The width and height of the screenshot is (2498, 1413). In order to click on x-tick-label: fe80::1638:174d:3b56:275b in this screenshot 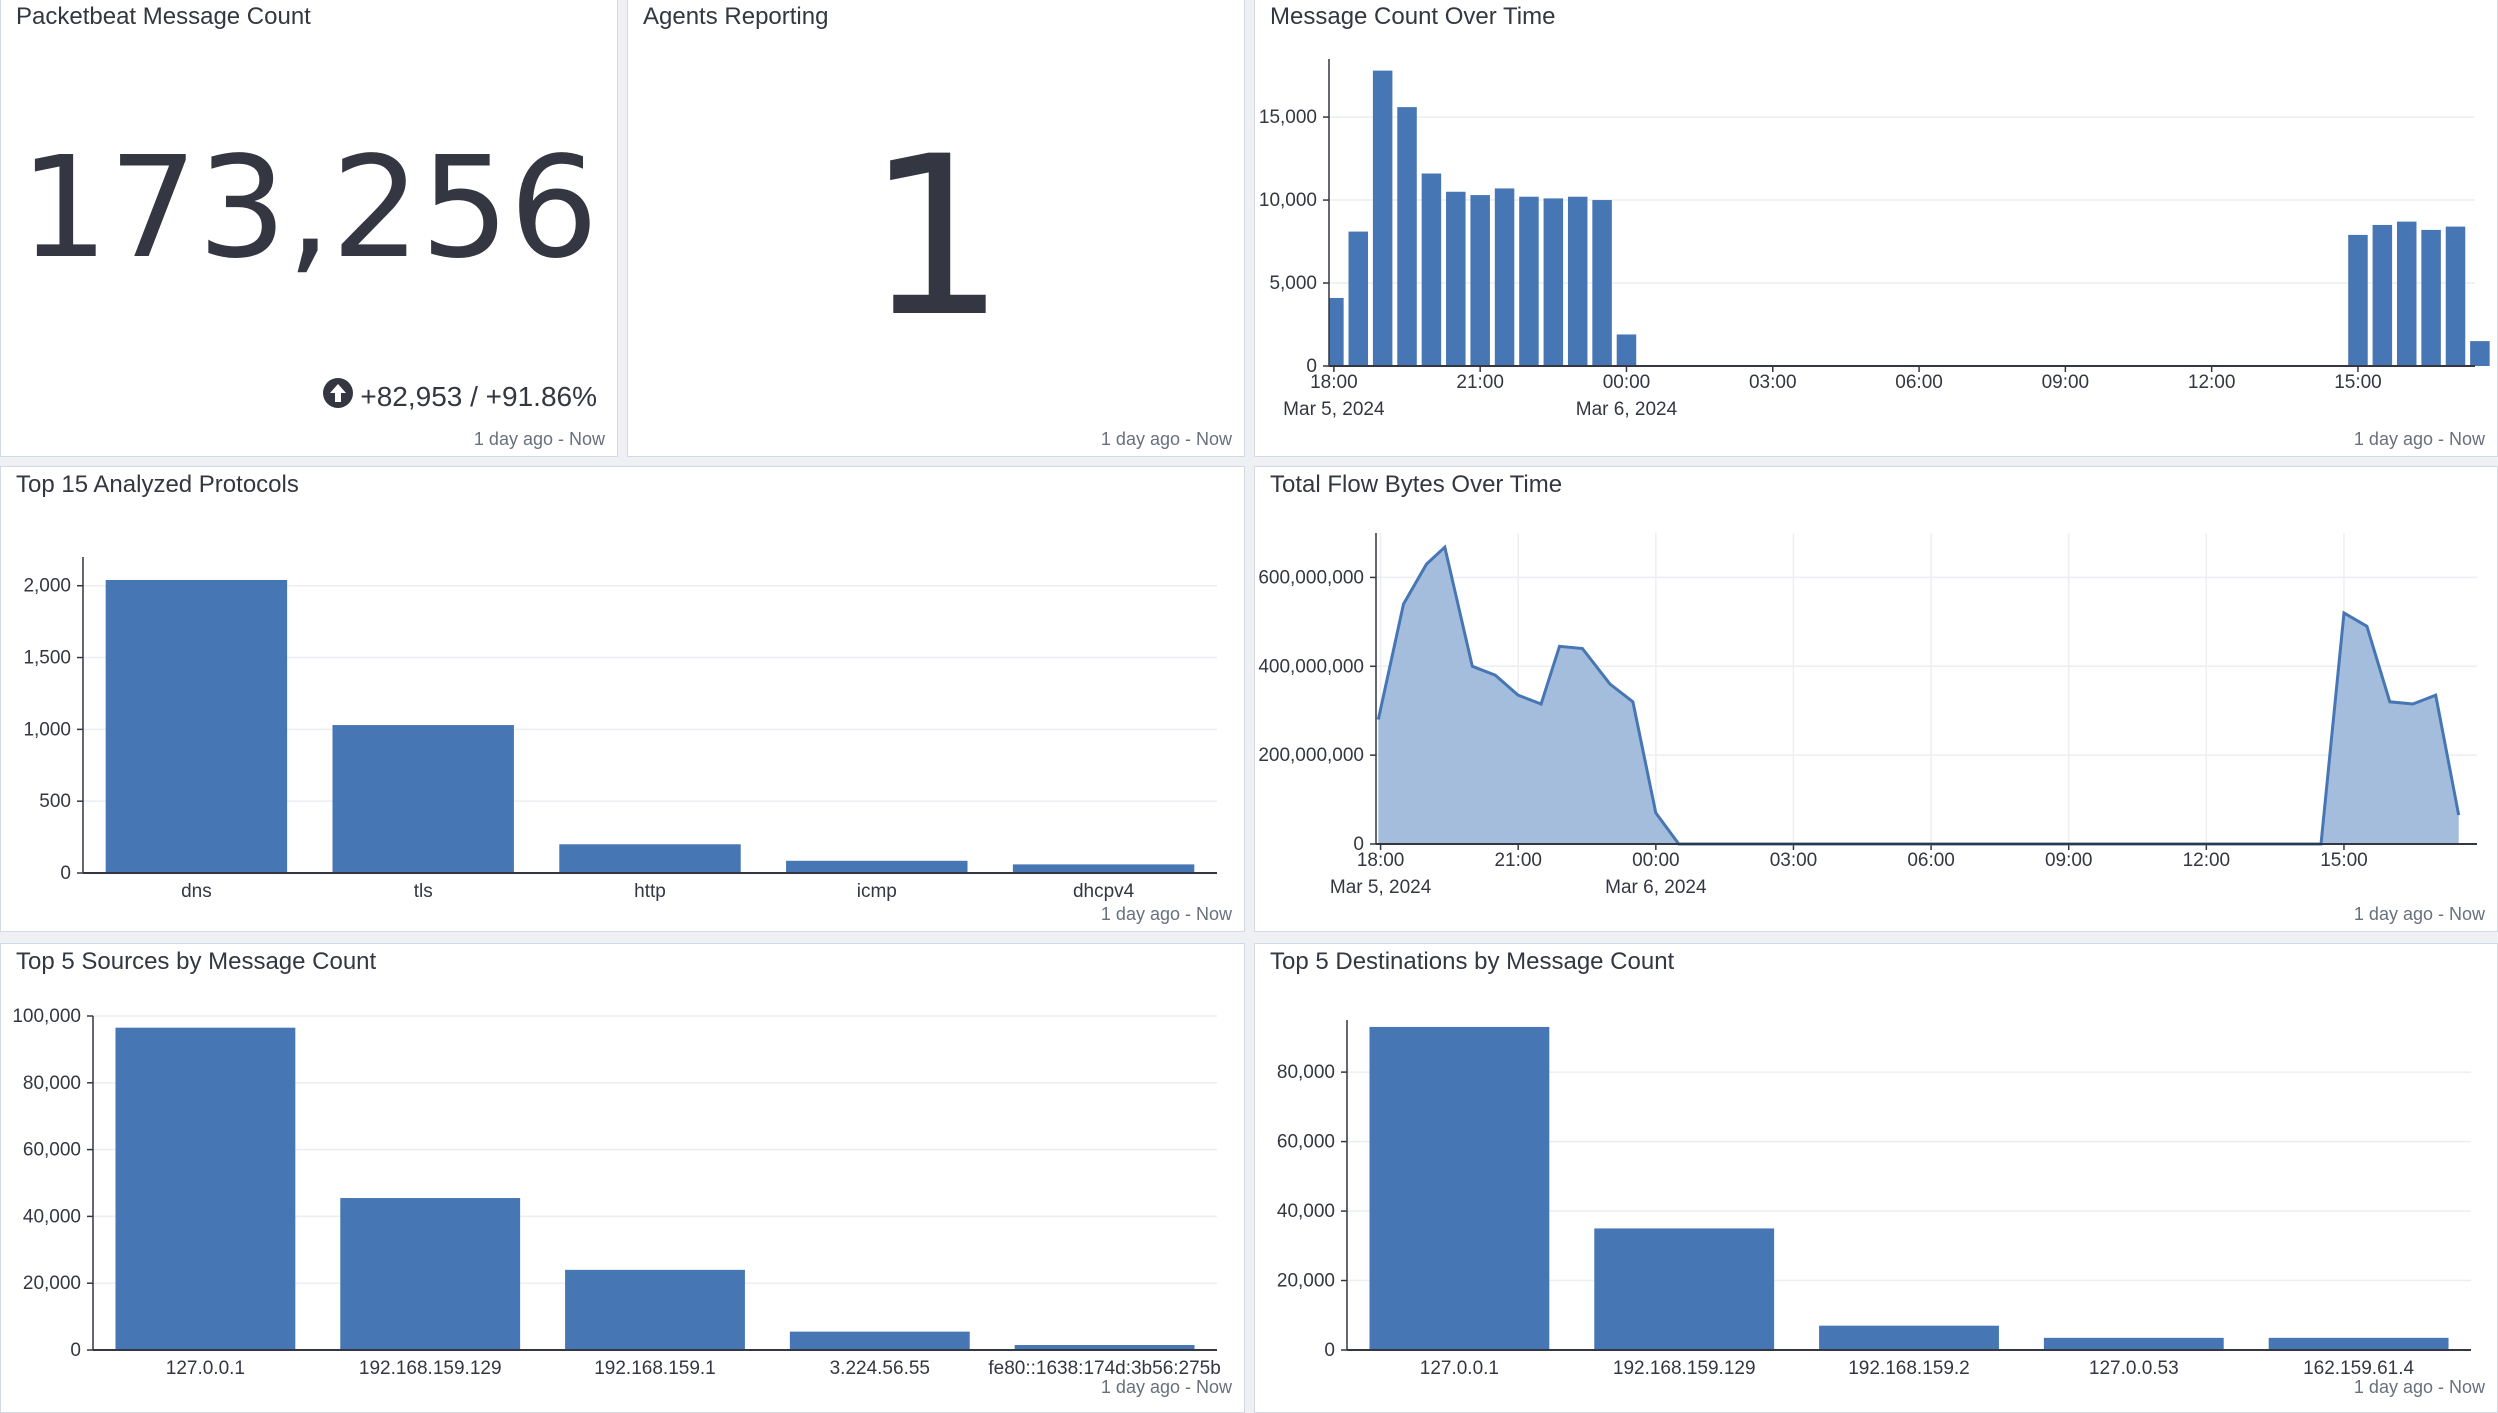, I will do `click(1104, 1368)`.